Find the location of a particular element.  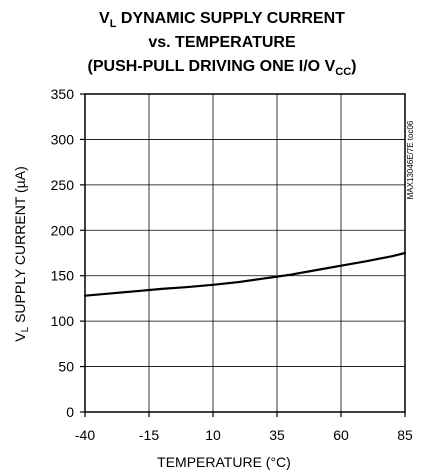

chart-title-line-2: vs. TEMPERATURE is located at coordinates (222, 42).